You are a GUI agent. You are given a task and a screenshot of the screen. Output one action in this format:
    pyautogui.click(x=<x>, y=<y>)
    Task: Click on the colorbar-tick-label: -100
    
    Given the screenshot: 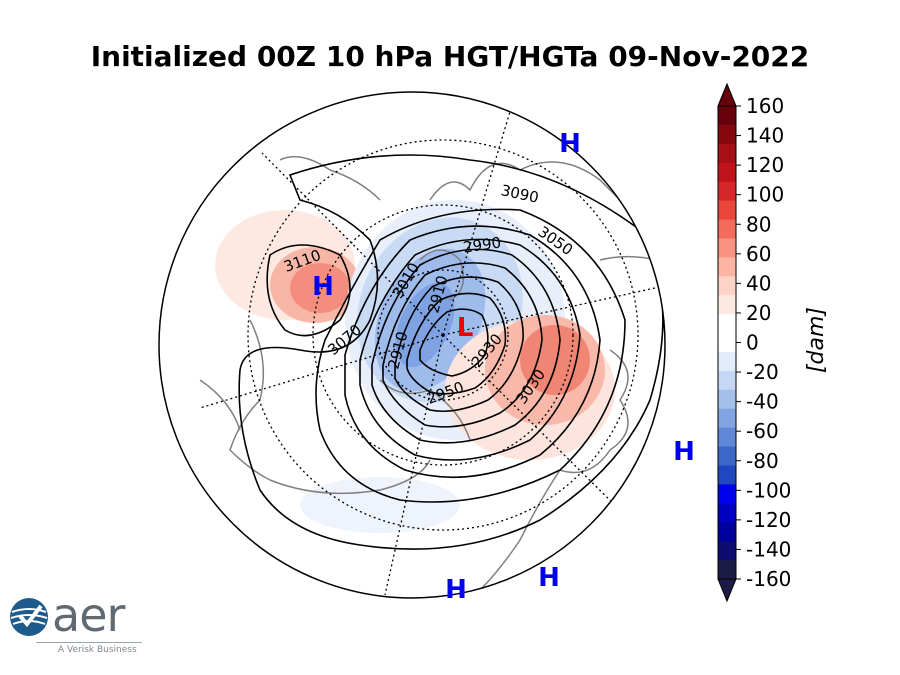 What is the action you would take?
    pyautogui.click(x=768, y=490)
    